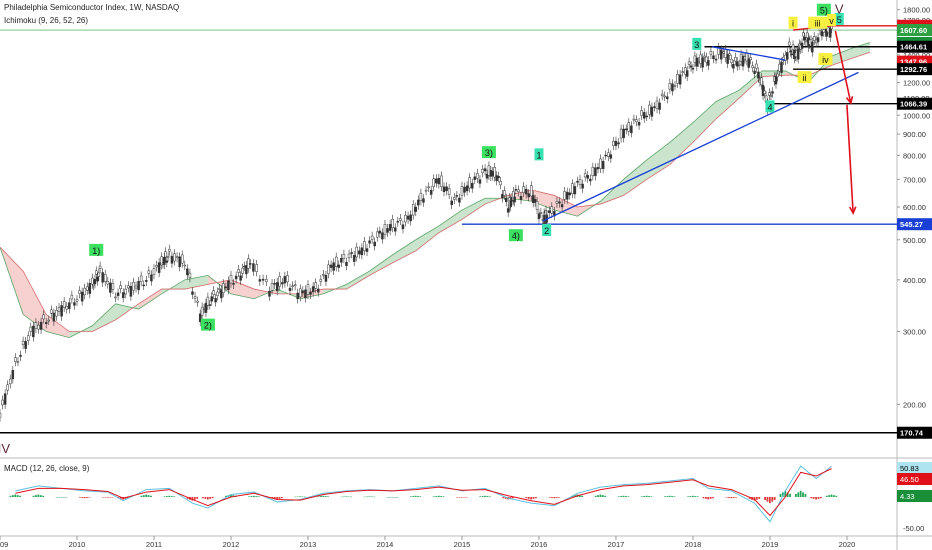  Describe the element at coordinates (914, 432) in the screenshot. I see `price-tag: 170.74` at that location.